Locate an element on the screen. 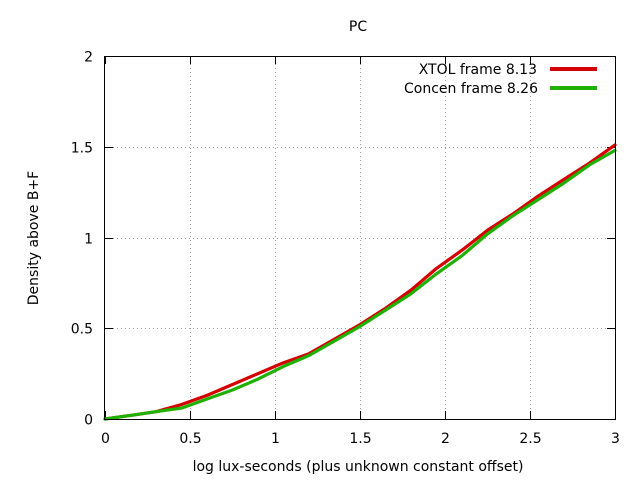 Image resolution: width=640 pixels, height=484 pixels. y-tick-label: 2 is located at coordinates (88, 58).